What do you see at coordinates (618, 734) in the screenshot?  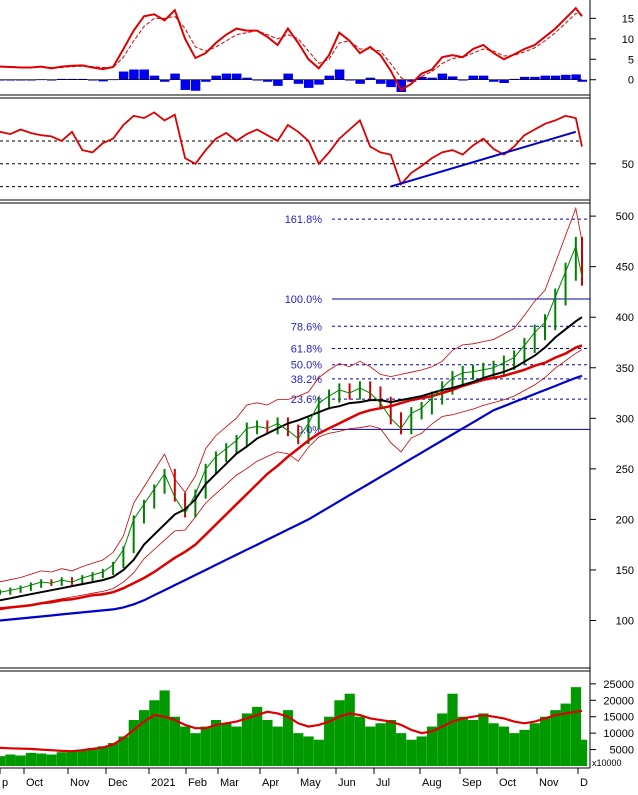 I see `volume-tick-label: 10000` at bounding box center [618, 734].